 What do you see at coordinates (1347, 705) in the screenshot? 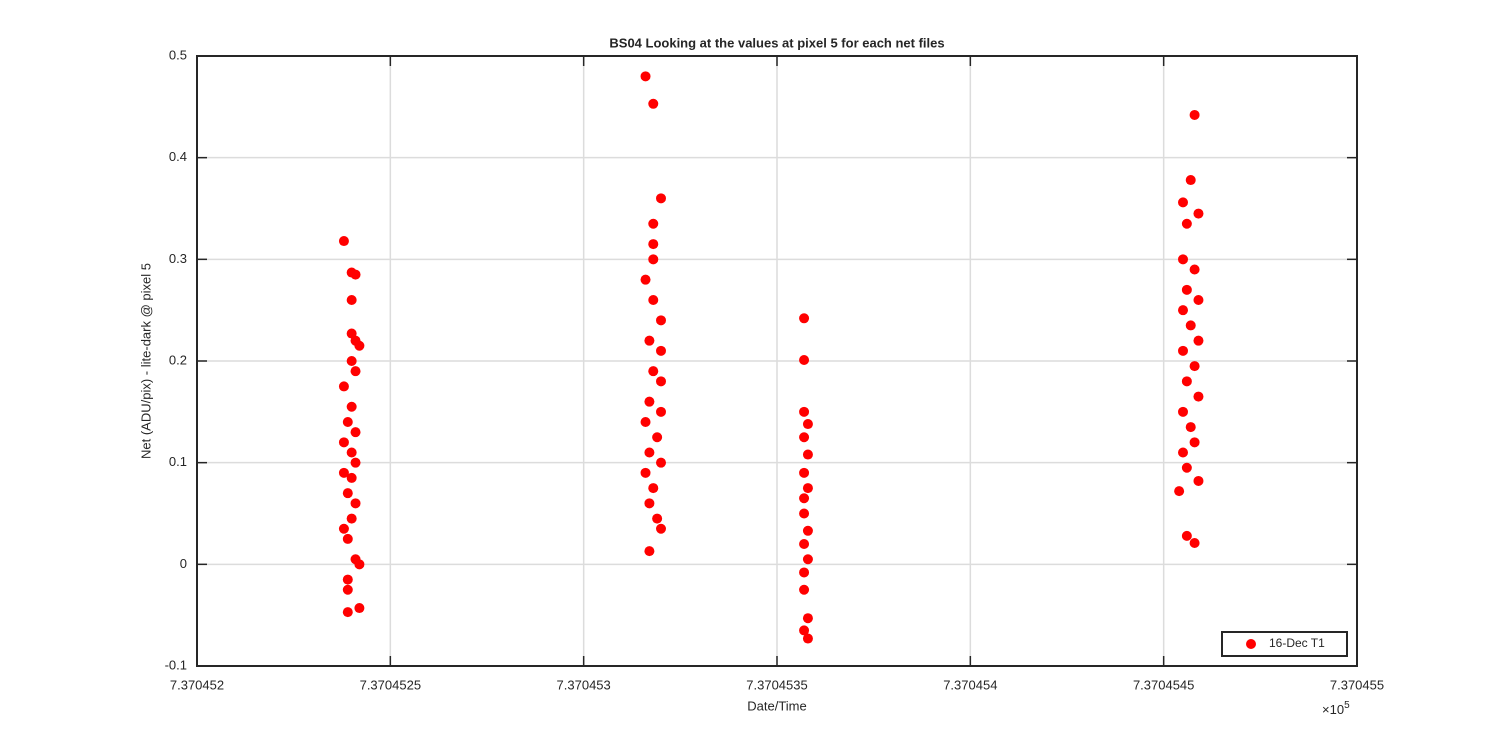
I see `x-multiplier-exponent: 5` at bounding box center [1347, 705].